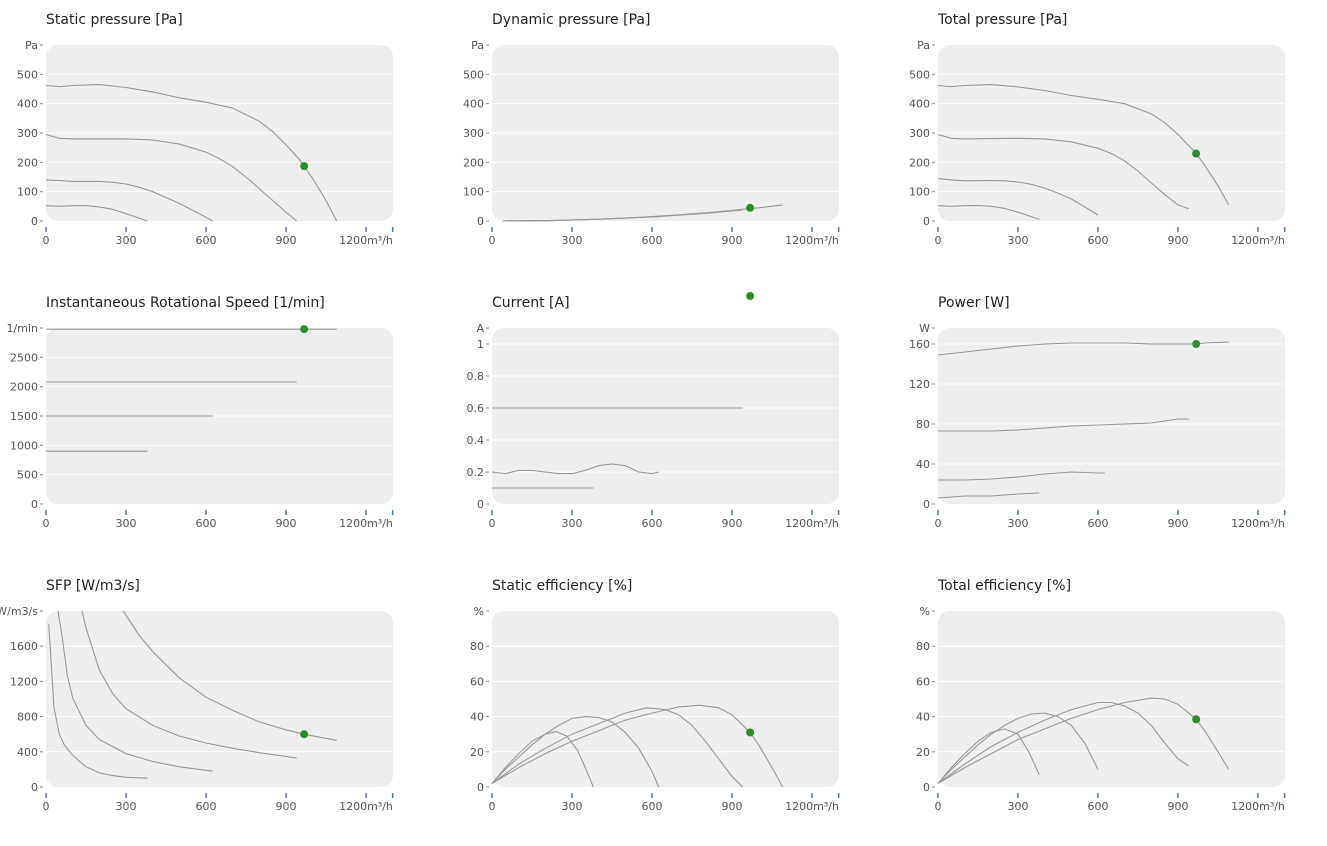 The image size is (1327, 846). Describe the element at coordinates (923, 681) in the screenshot. I see `y-tick-label: 60` at that location.